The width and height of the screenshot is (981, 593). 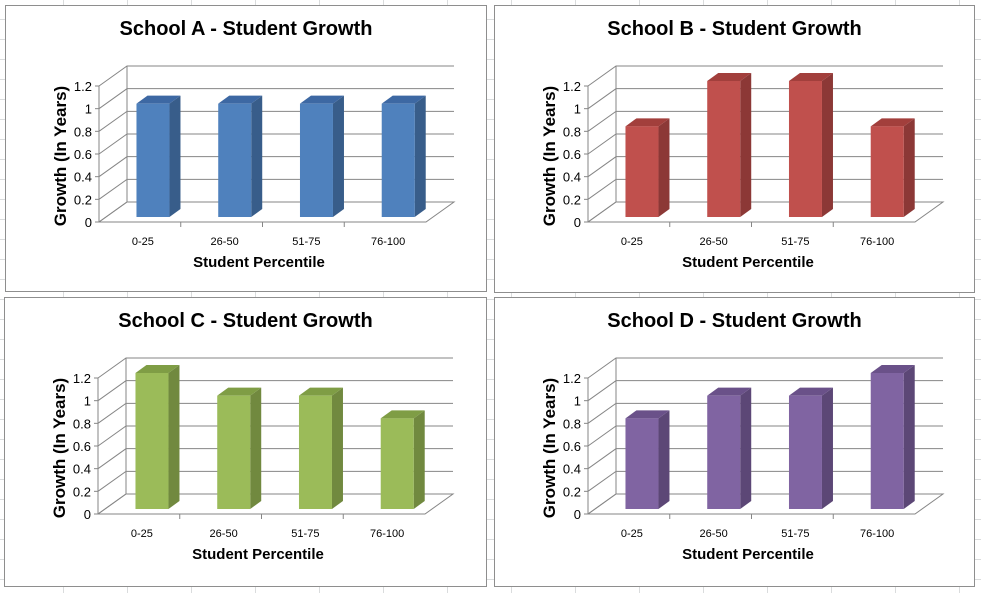 I want to click on chart-title: School C - Student Growth, so click(x=245, y=321).